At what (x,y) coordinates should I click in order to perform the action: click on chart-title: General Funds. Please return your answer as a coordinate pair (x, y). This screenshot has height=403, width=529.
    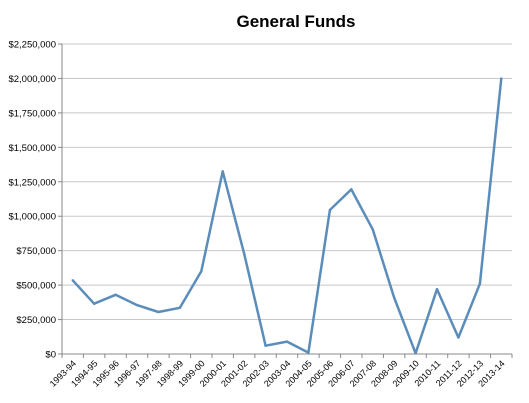
    Looking at the image, I should click on (295, 21).